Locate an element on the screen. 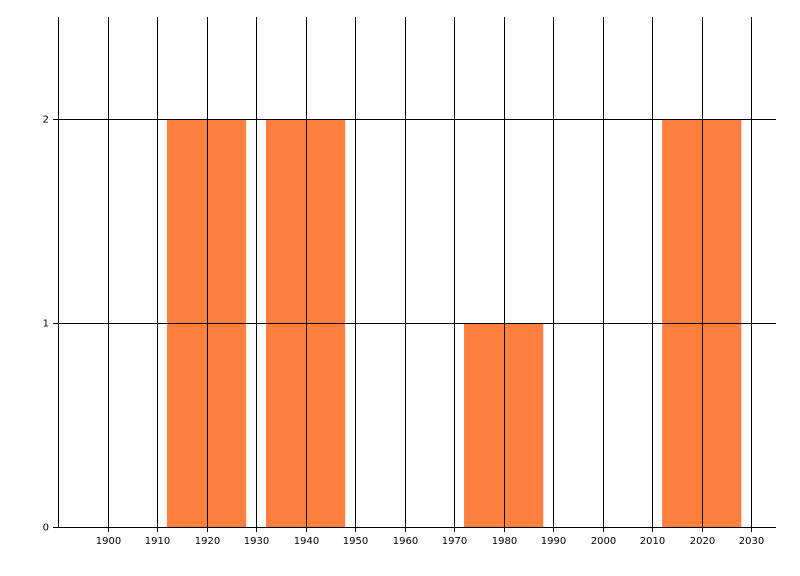 This screenshot has width=800, height=576. x-tick-label: 1950 is located at coordinates (355, 541).